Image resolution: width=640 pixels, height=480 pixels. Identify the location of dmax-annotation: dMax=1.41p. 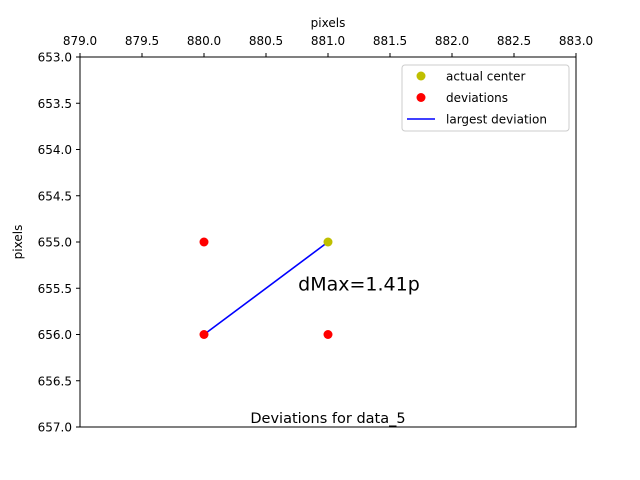
(359, 285).